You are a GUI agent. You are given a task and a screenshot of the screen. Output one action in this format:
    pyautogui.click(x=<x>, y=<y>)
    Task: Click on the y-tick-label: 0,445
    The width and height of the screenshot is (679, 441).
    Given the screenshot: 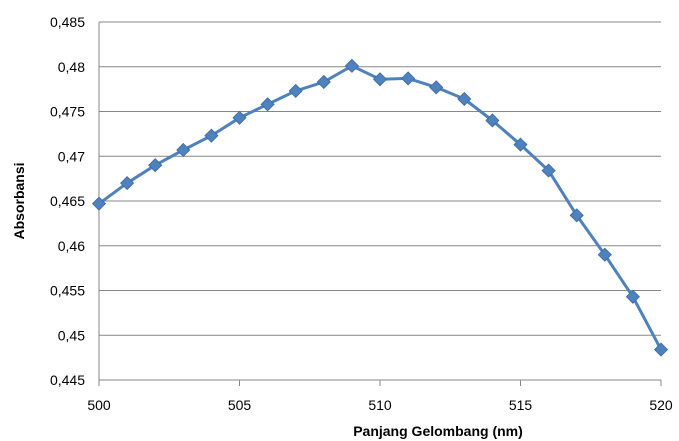 What is the action you would take?
    pyautogui.click(x=67, y=380)
    